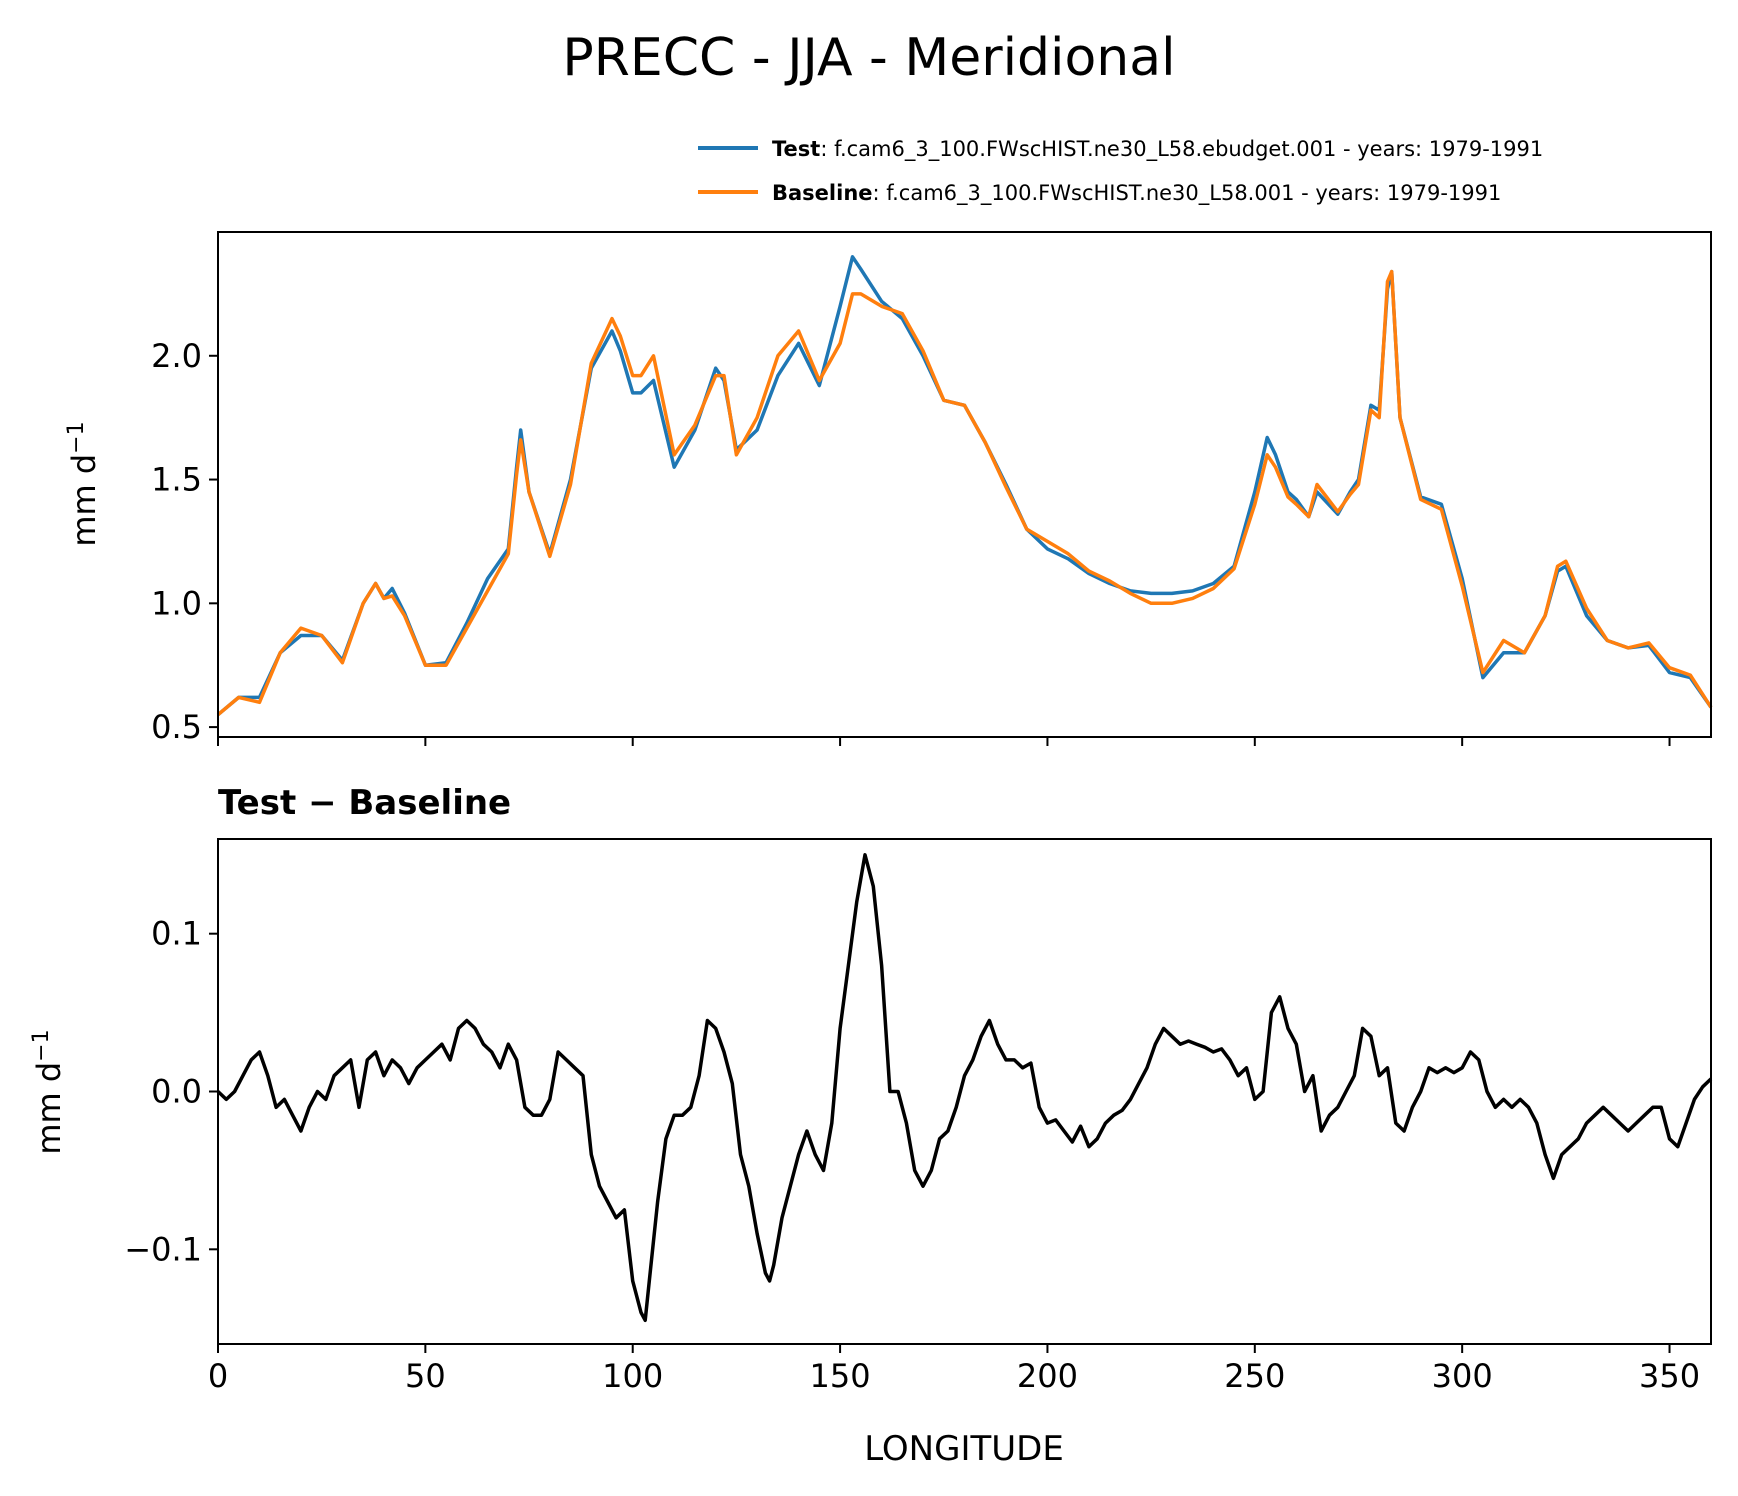 This screenshot has width=1738, height=1496. I want to click on bottom-x-tick-label: 50, so click(425, 1376).